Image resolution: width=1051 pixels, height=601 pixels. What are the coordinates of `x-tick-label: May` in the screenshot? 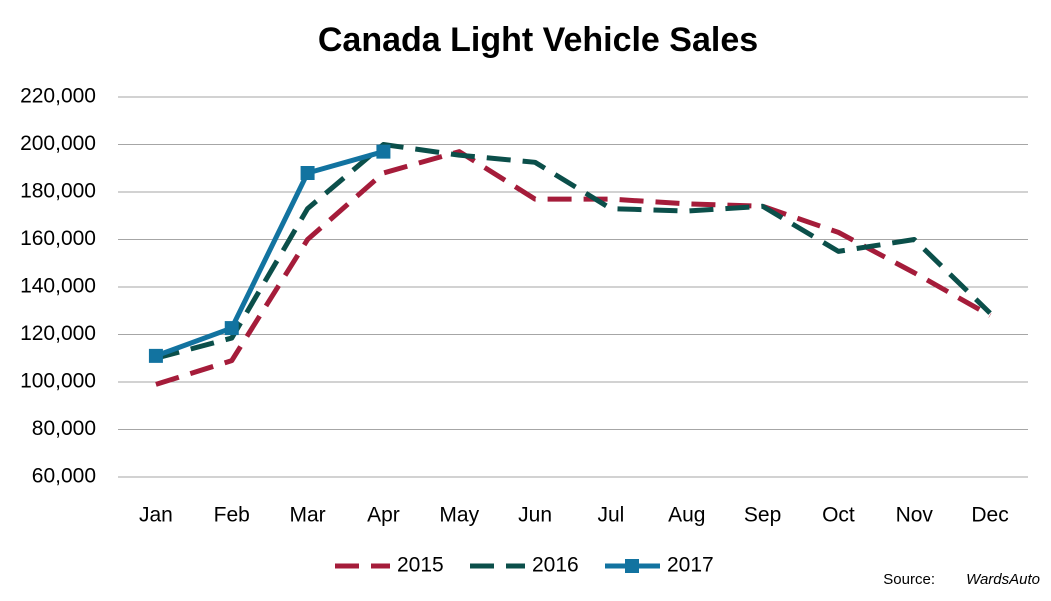 It's located at (459, 515).